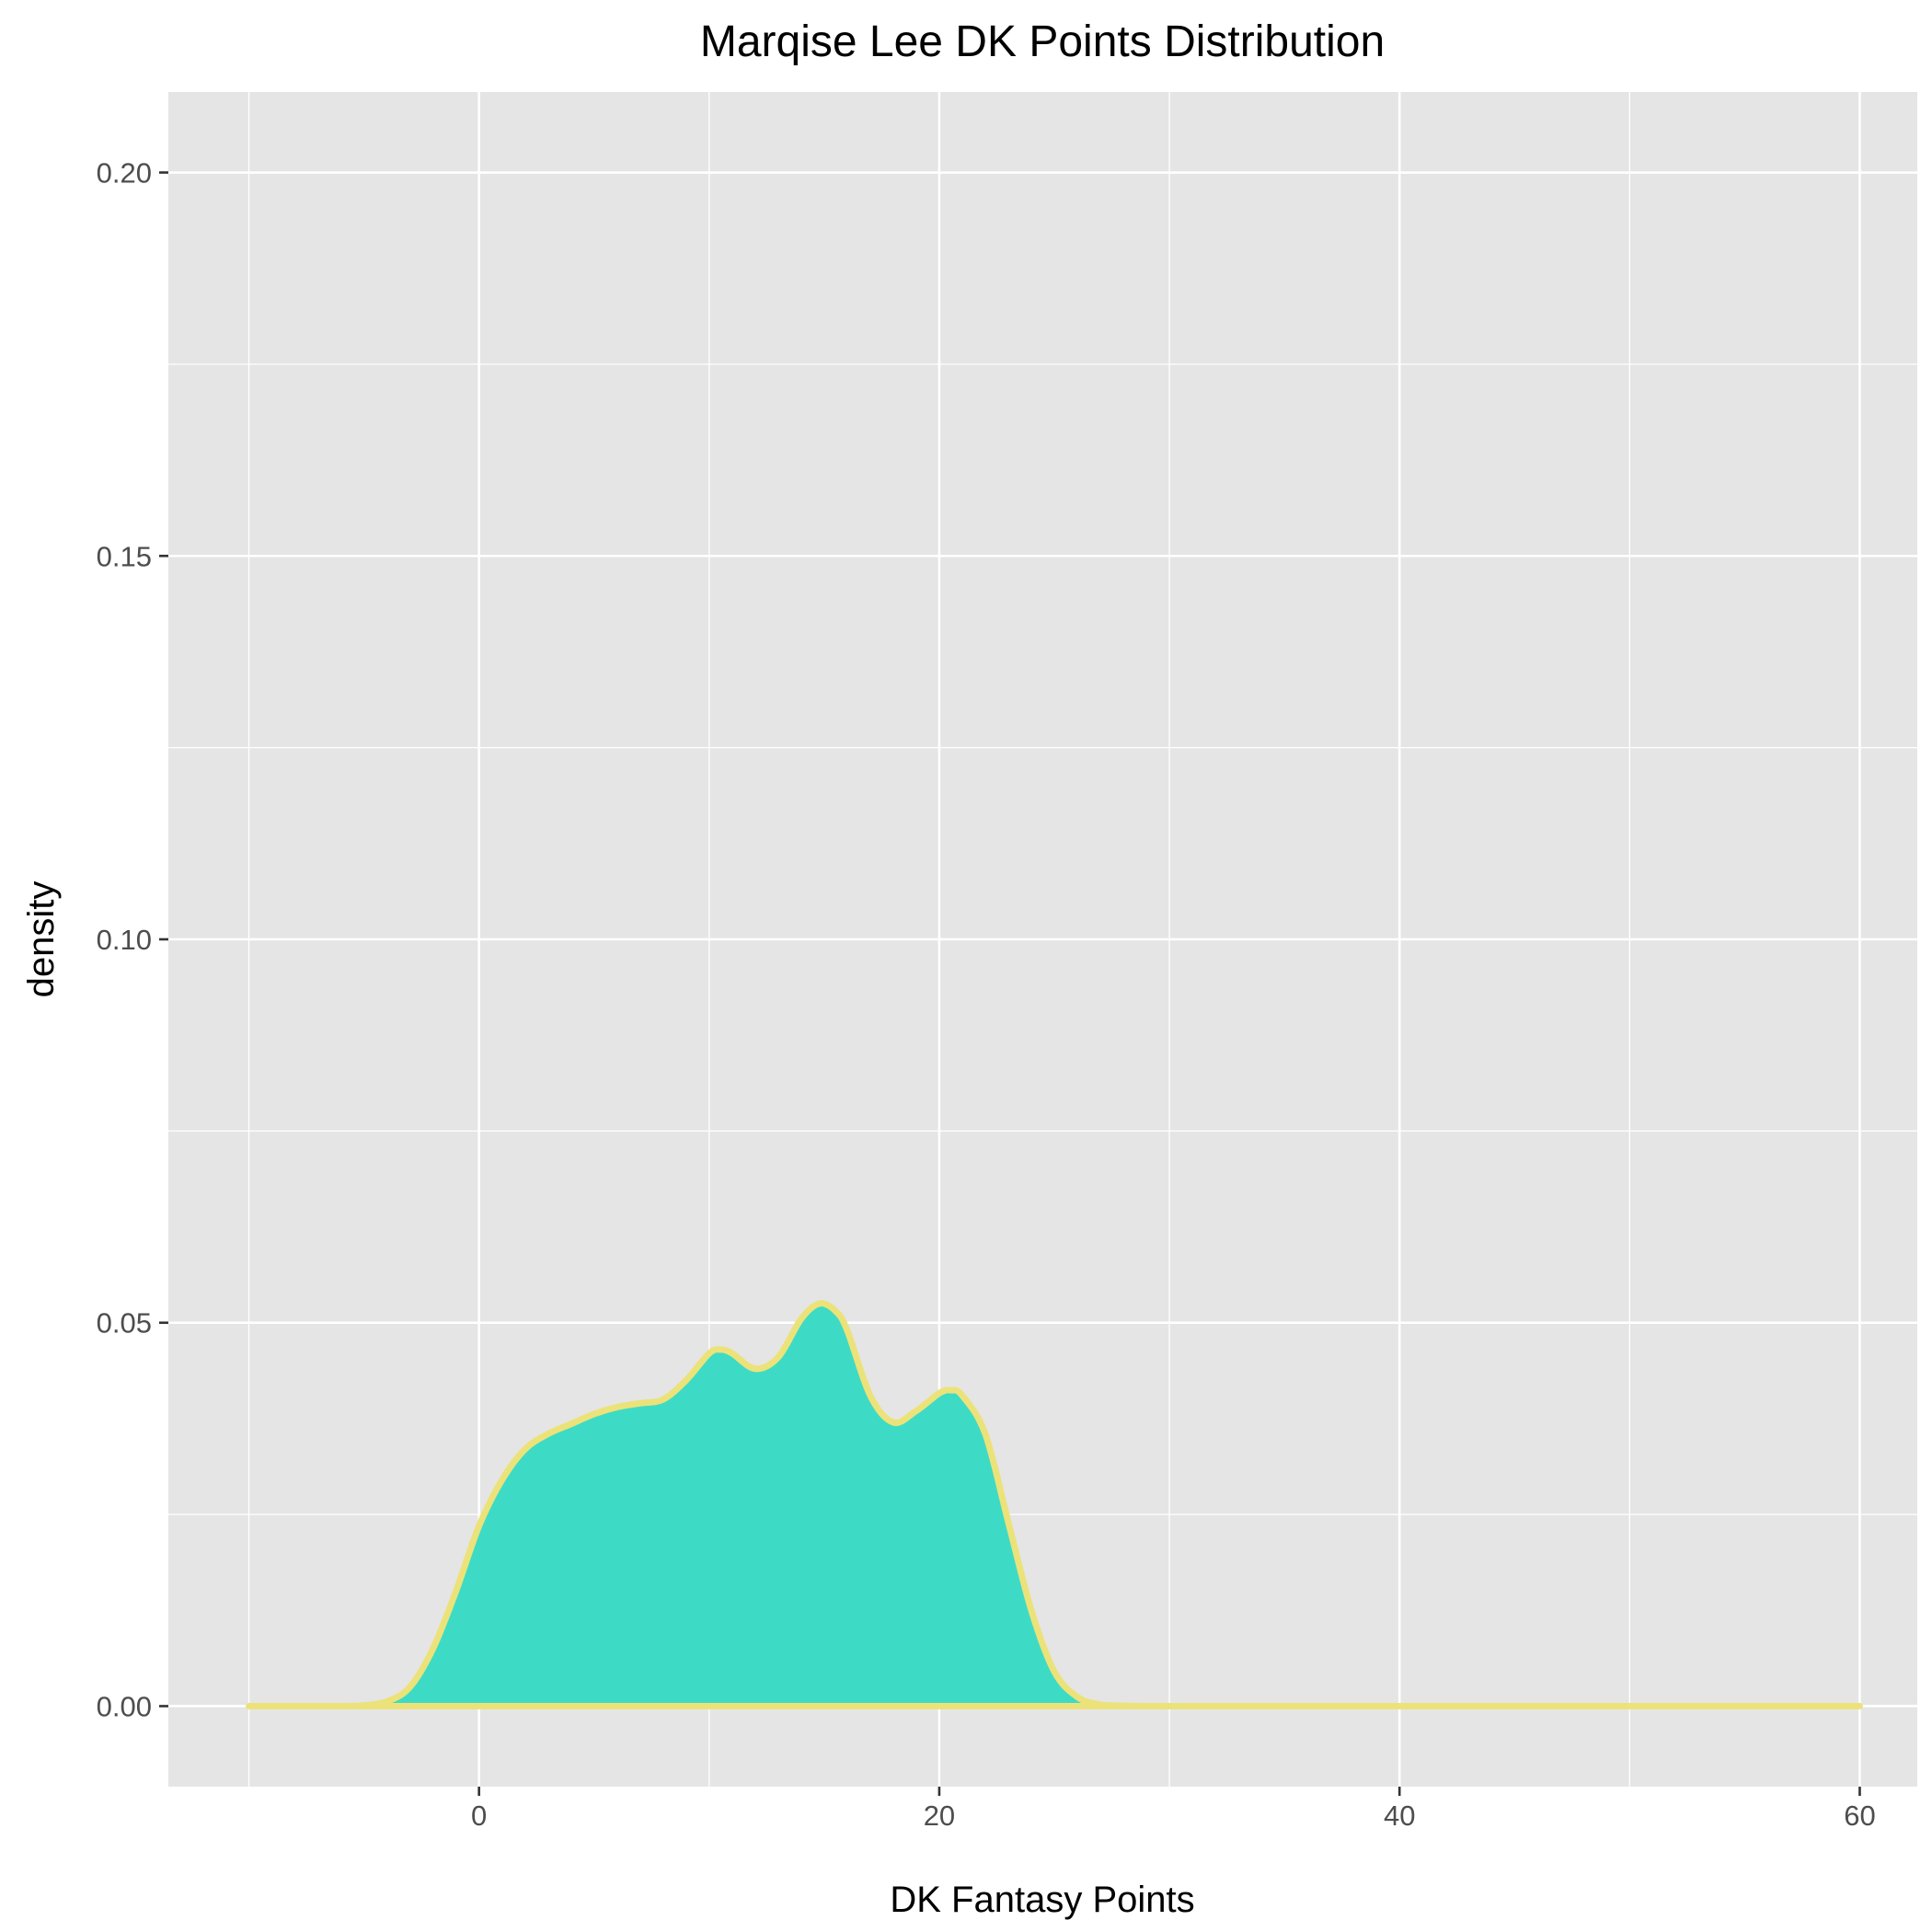  Describe the element at coordinates (124, 1323) in the screenshot. I see `y-tick-label: 0.05` at that location.